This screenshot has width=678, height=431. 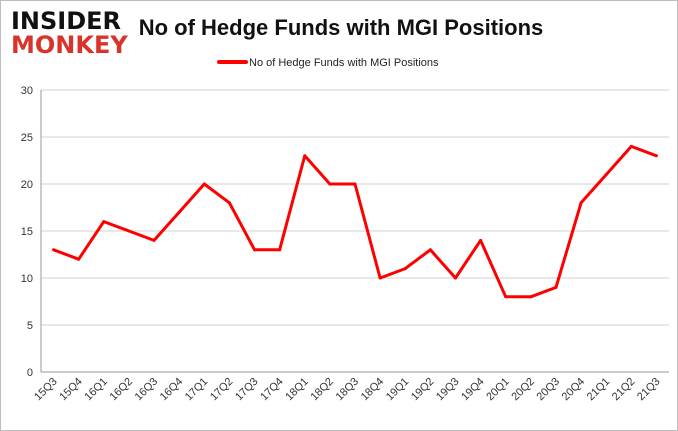 I want to click on x-tick-label: 21Q3, so click(x=649, y=390).